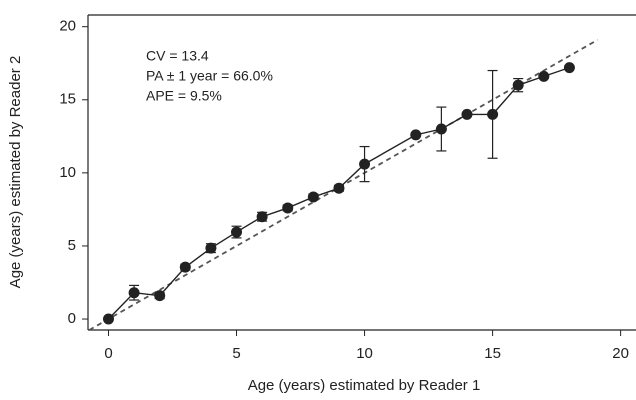 This screenshot has width=636, height=400. What do you see at coordinates (67, 99) in the screenshot?
I see `y-tick-label: 15` at bounding box center [67, 99].